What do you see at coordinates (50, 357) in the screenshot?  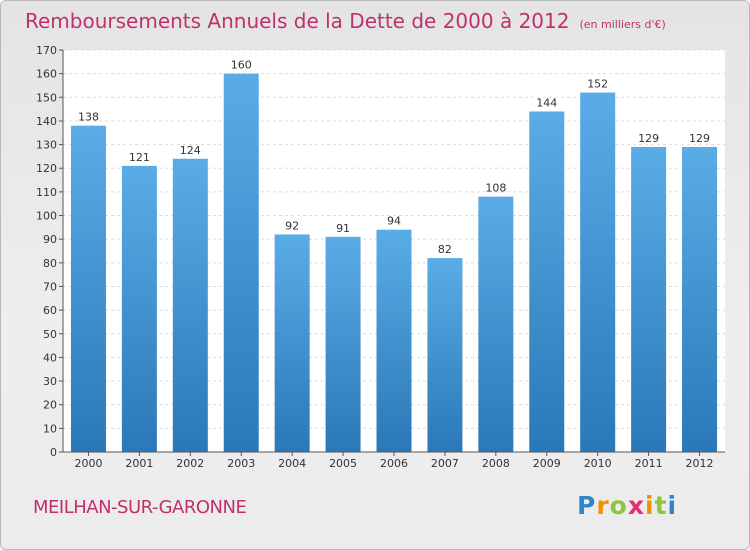 I see `y-tick-label: 40` at bounding box center [50, 357].